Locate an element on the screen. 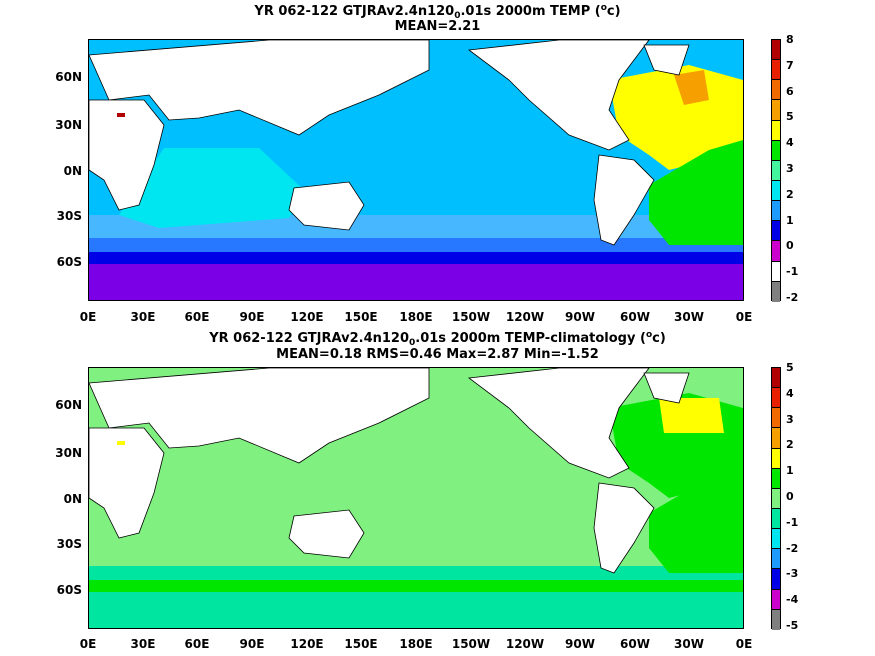 The height and width of the screenshot is (656, 875). panel2-xtick-0E-end: 0E is located at coordinates (744, 644).